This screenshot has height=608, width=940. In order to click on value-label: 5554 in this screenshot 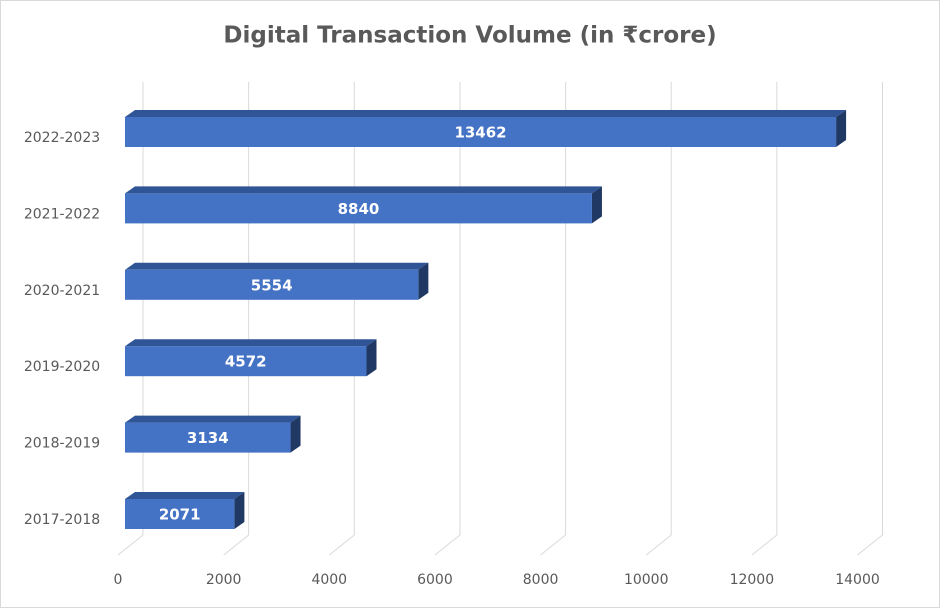, I will do `click(272, 285)`.